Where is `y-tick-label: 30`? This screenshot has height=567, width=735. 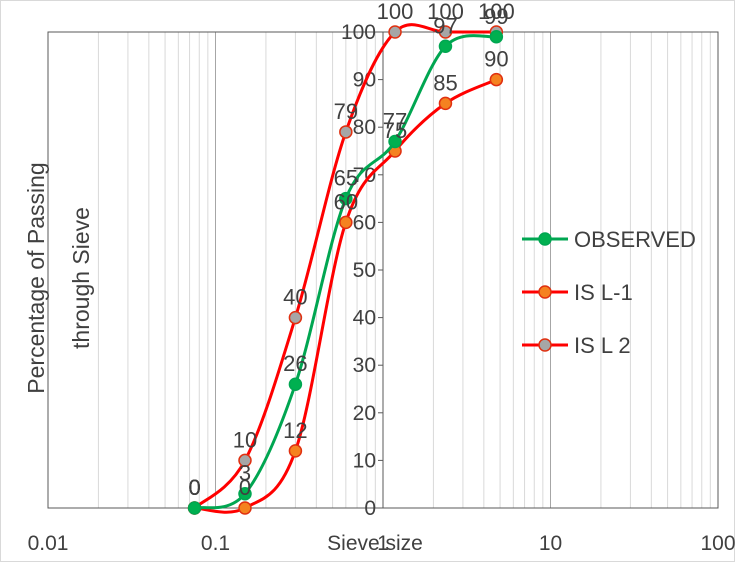 y-tick-label: 30 is located at coordinates (364, 365).